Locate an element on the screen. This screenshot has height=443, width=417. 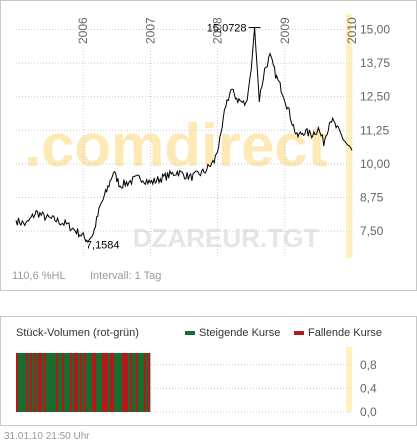
price-x-tick-label: 2007 is located at coordinates (150, 30).